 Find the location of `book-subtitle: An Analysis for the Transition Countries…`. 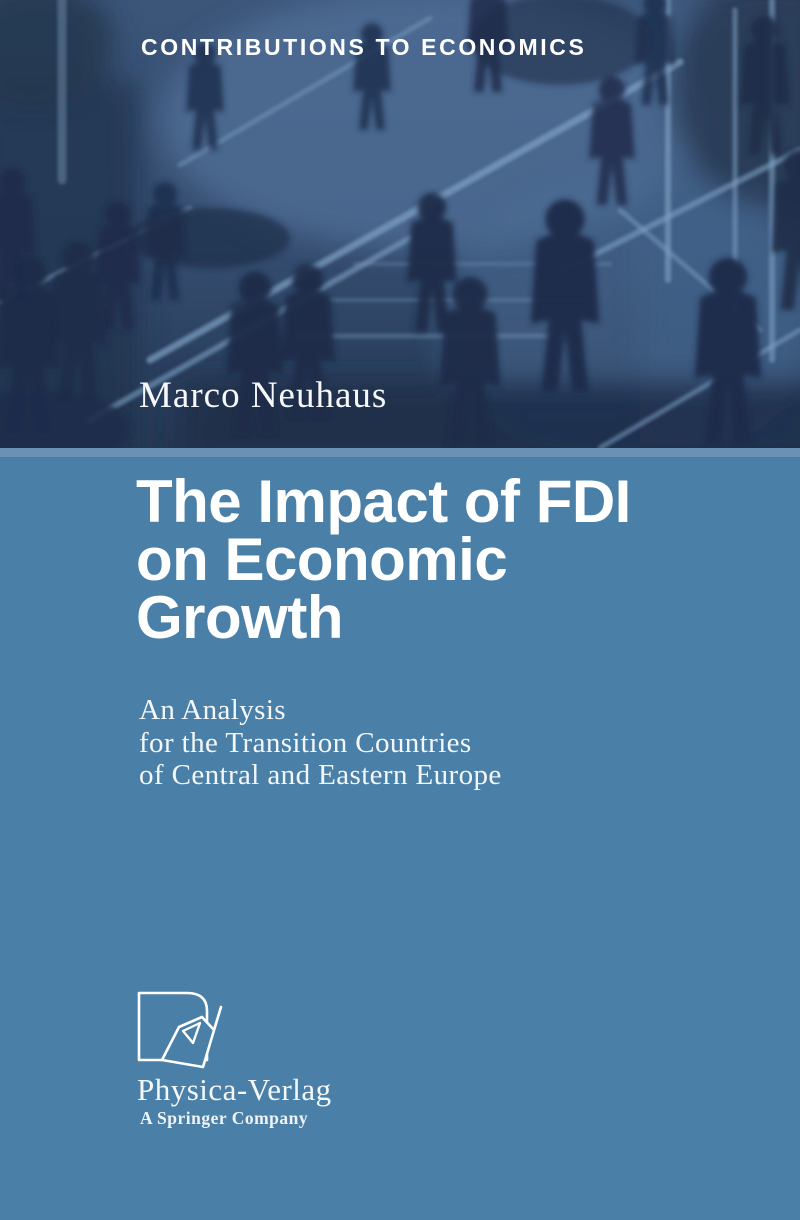

book-subtitle: An Analysis for the Transition Countries… is located at coordinates (320, 743).